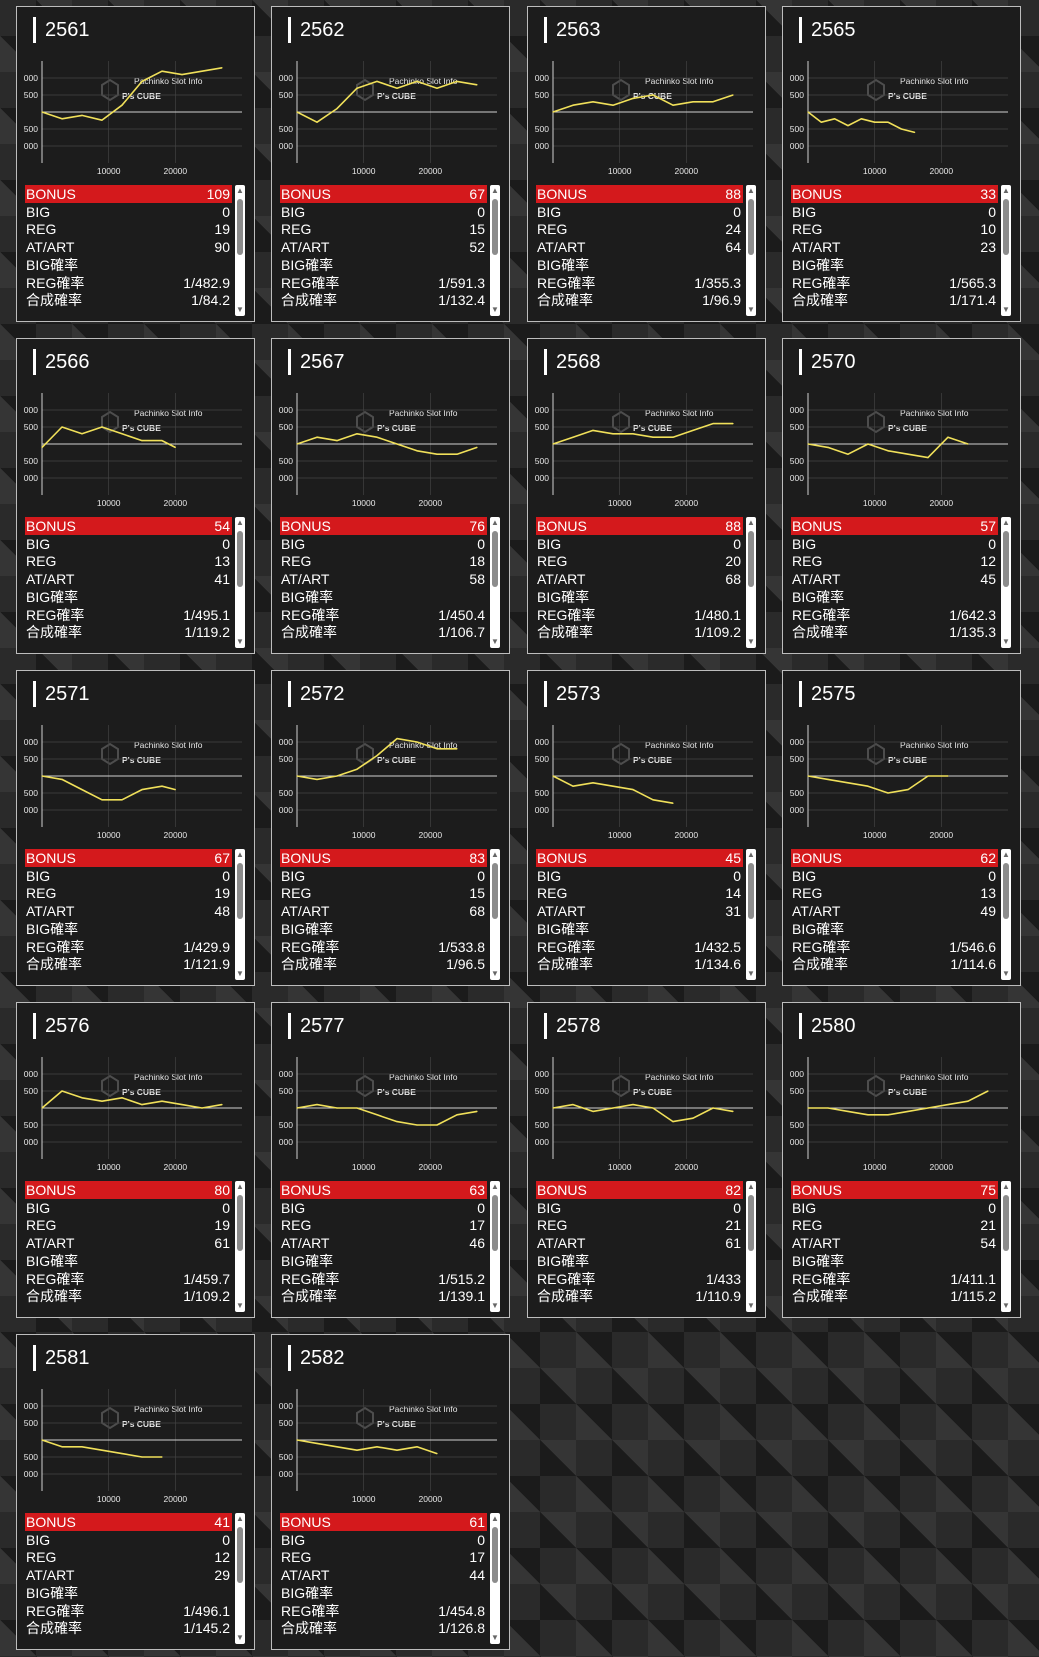 Image resolution: width=1039 pixels, height=1657 pixels. What do you see at coordinates (477, 1190) in the screenshot?
I see `stat-value: 63` at bounding box center [477, 1190].